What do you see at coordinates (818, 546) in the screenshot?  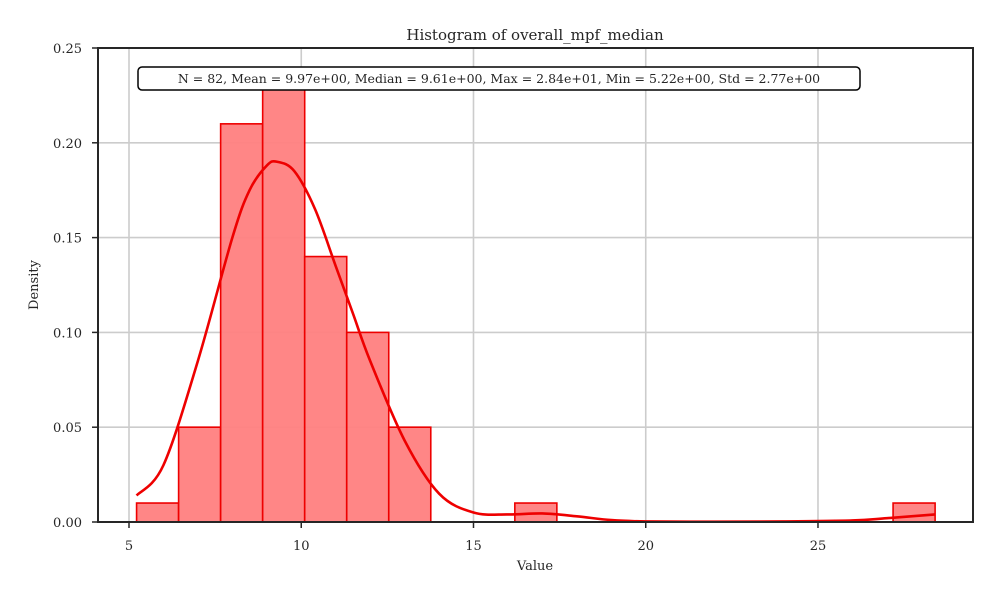 I see `x-tick-label: 25` at bounding box center [818, 546].